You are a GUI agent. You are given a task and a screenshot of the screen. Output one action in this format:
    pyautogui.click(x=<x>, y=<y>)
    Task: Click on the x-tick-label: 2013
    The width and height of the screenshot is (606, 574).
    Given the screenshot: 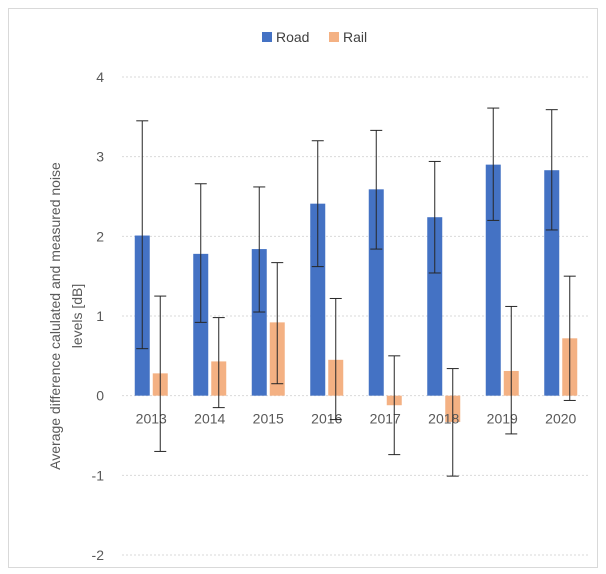 What is the action you would take?
    pyautogui.click(x=151, y=419)
    